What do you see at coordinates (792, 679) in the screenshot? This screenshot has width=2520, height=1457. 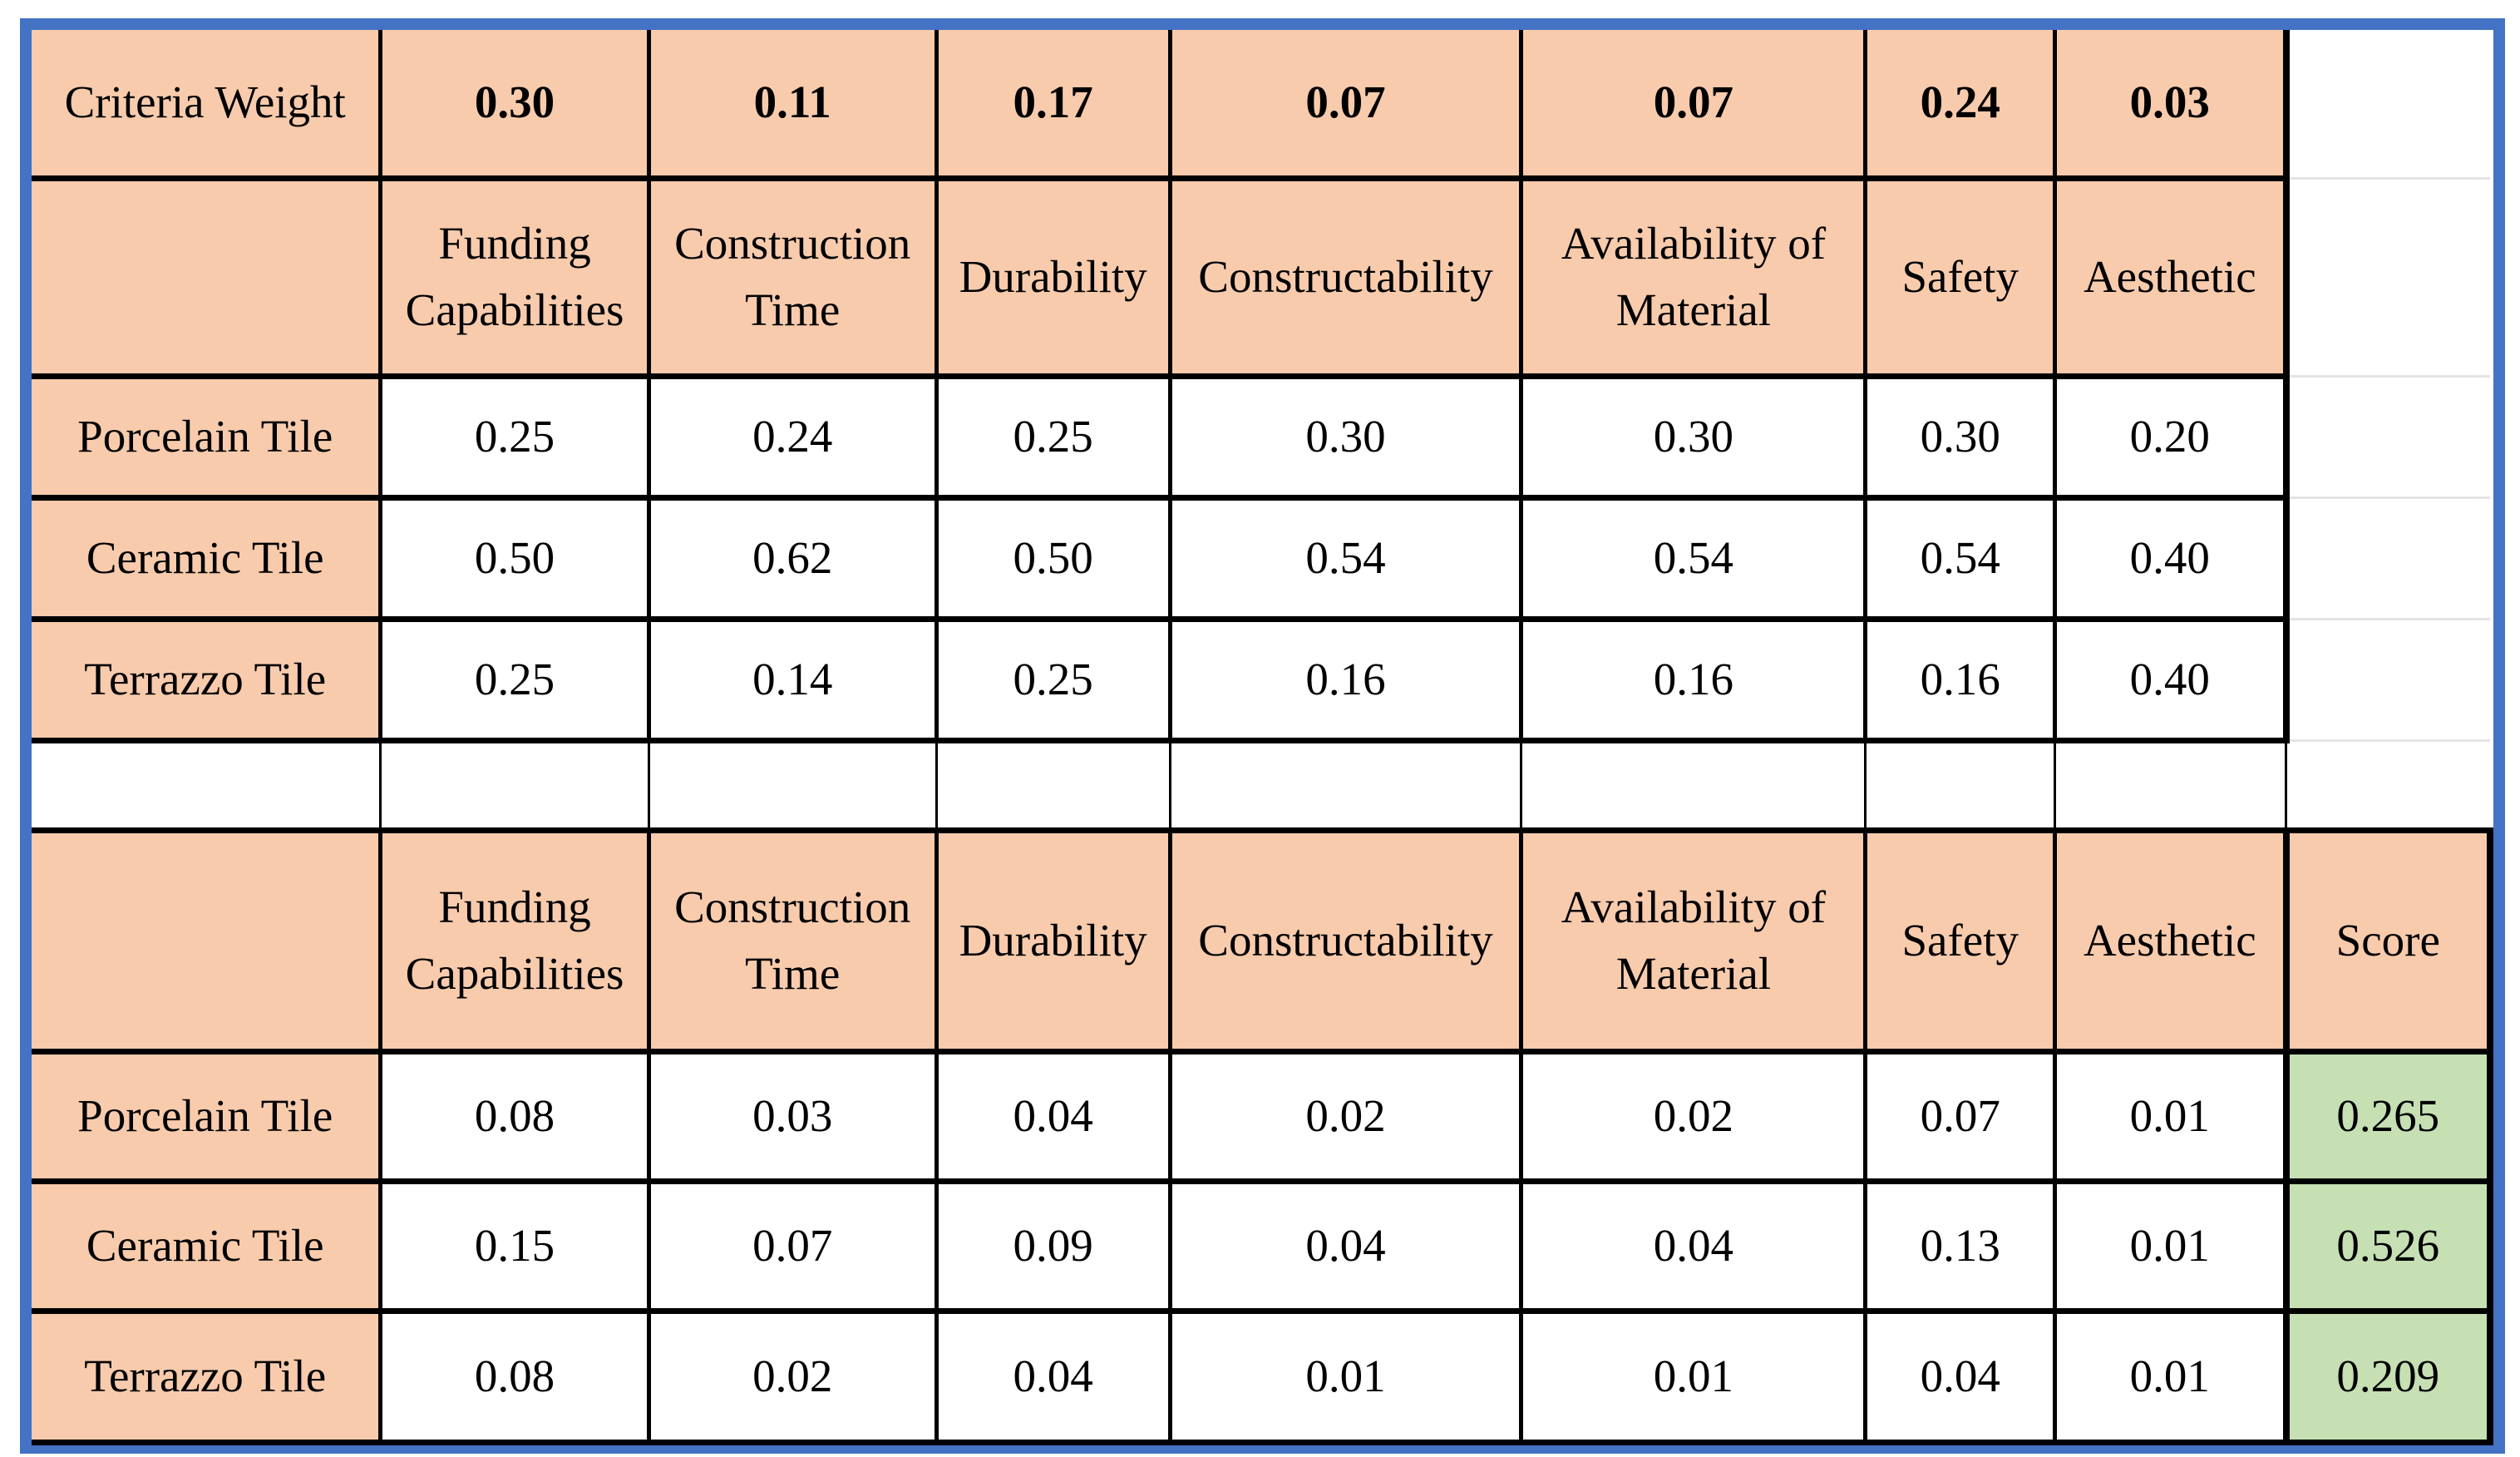 I see `value-cell: 0.14` at bounding box center [792, 679].